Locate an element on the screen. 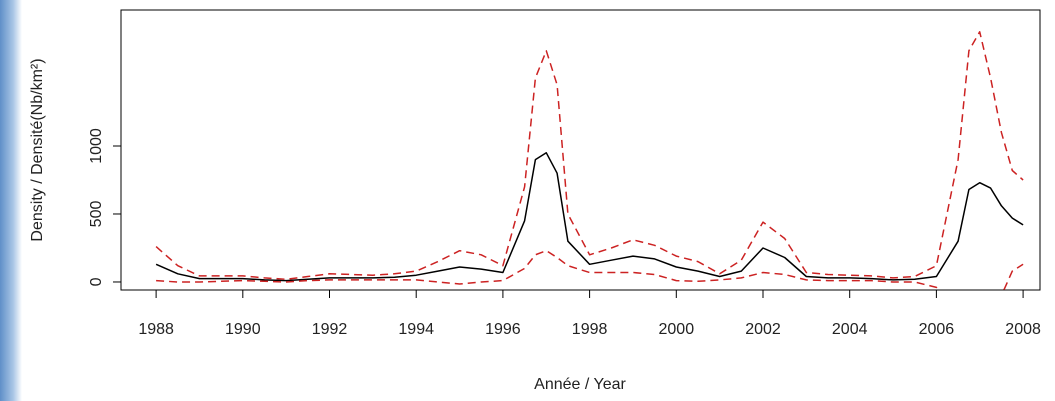 The height and width of the screenshot is (401, 1055). x-tick-label: 2000 is located at coordinates (677, 329).